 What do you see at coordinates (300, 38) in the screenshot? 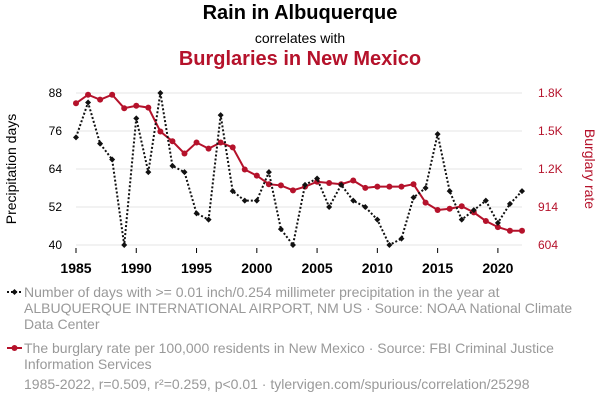
I see `chart-subtitle: correlates with` at bounding box center [300, 38].